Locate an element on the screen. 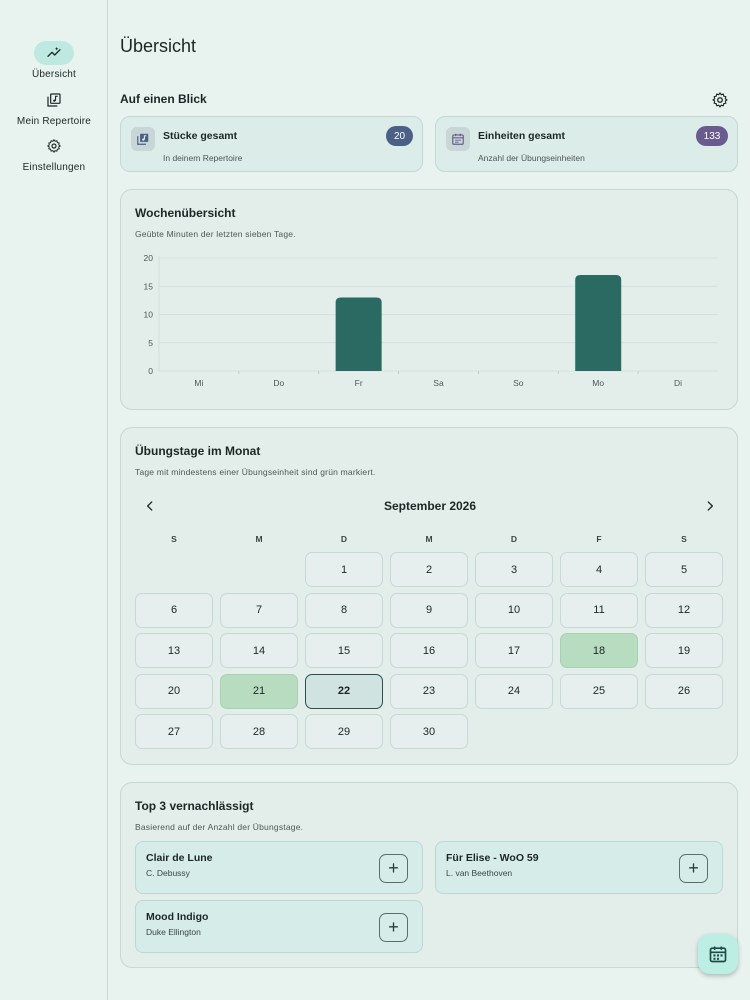 The width and height of the screenshot is (750, 1000). bar-Fr is located at coordinates (358, 334).